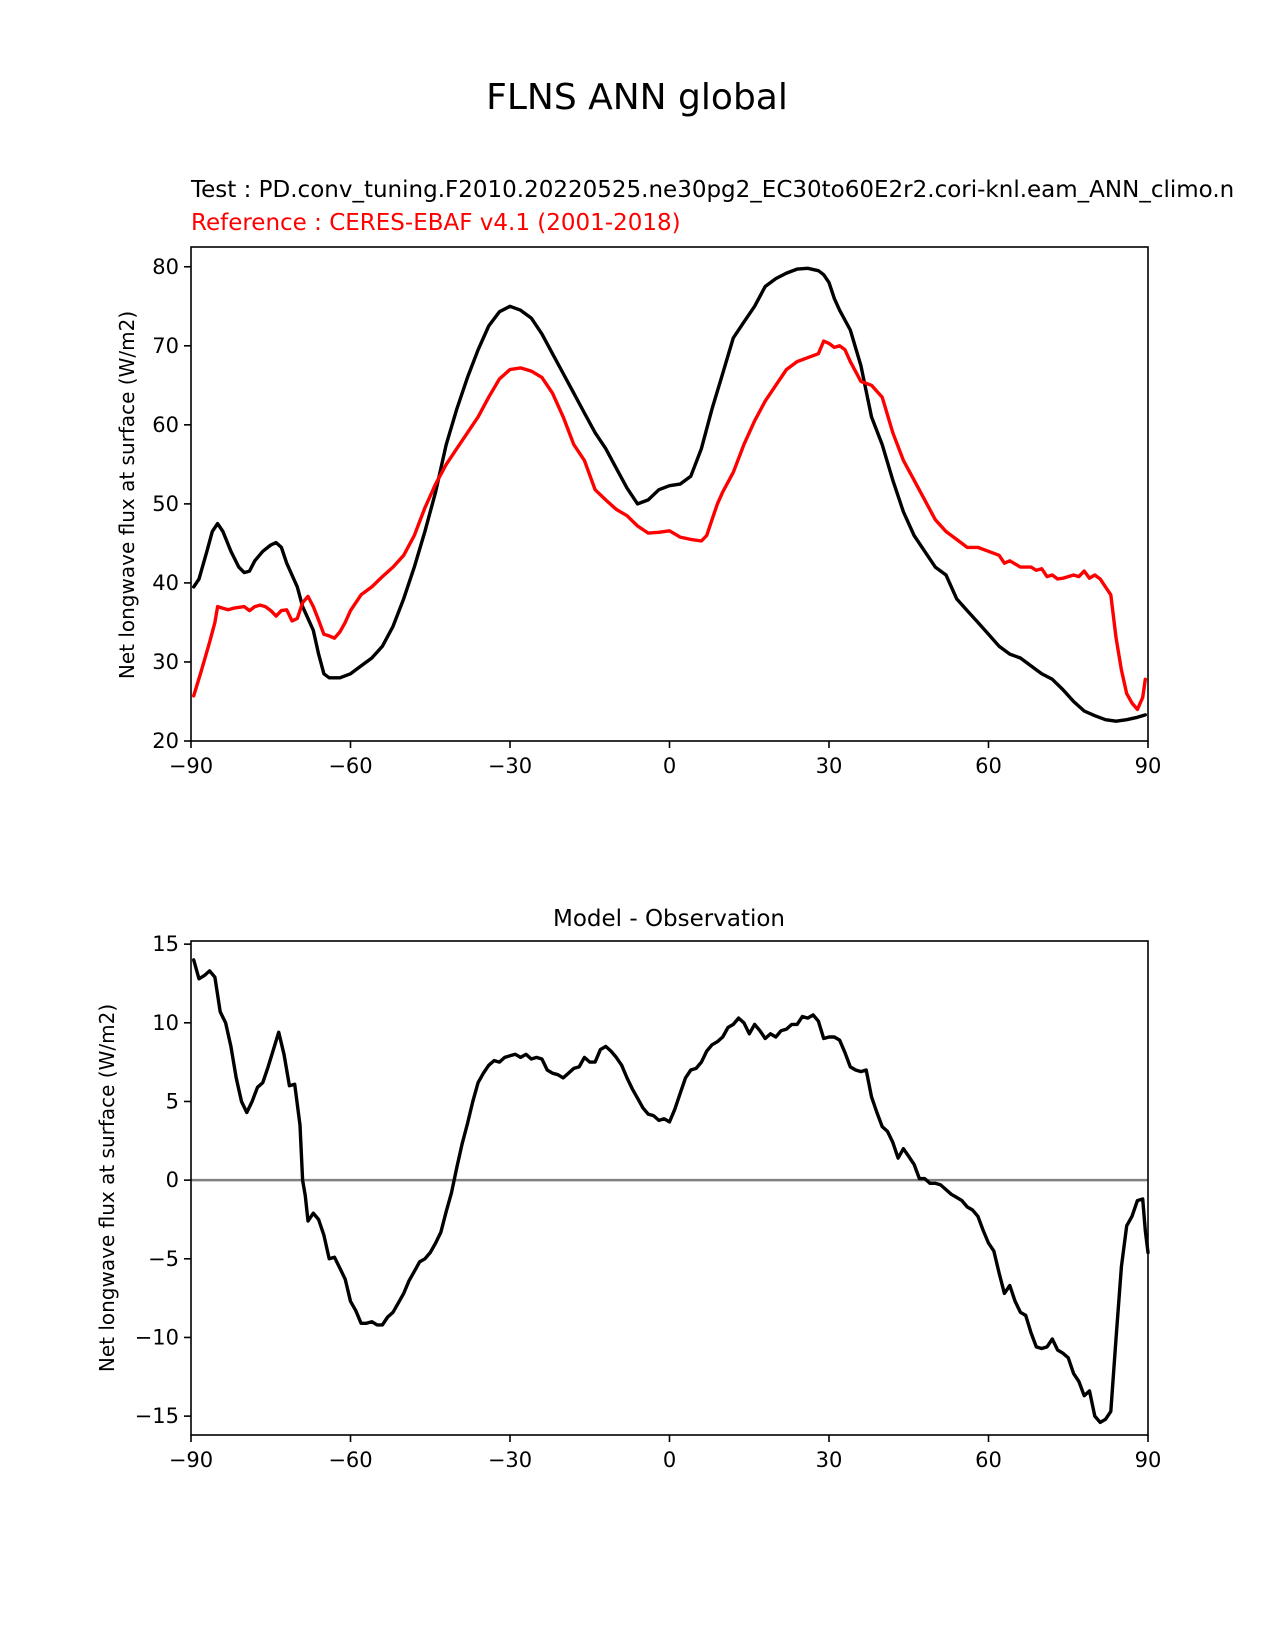 This screenshot has height=1650, width=1275. What do you see at coordinates (165, 267) in the screenshot?
I see `top-y-tick-label: 80` at bounding box center [165, 267].